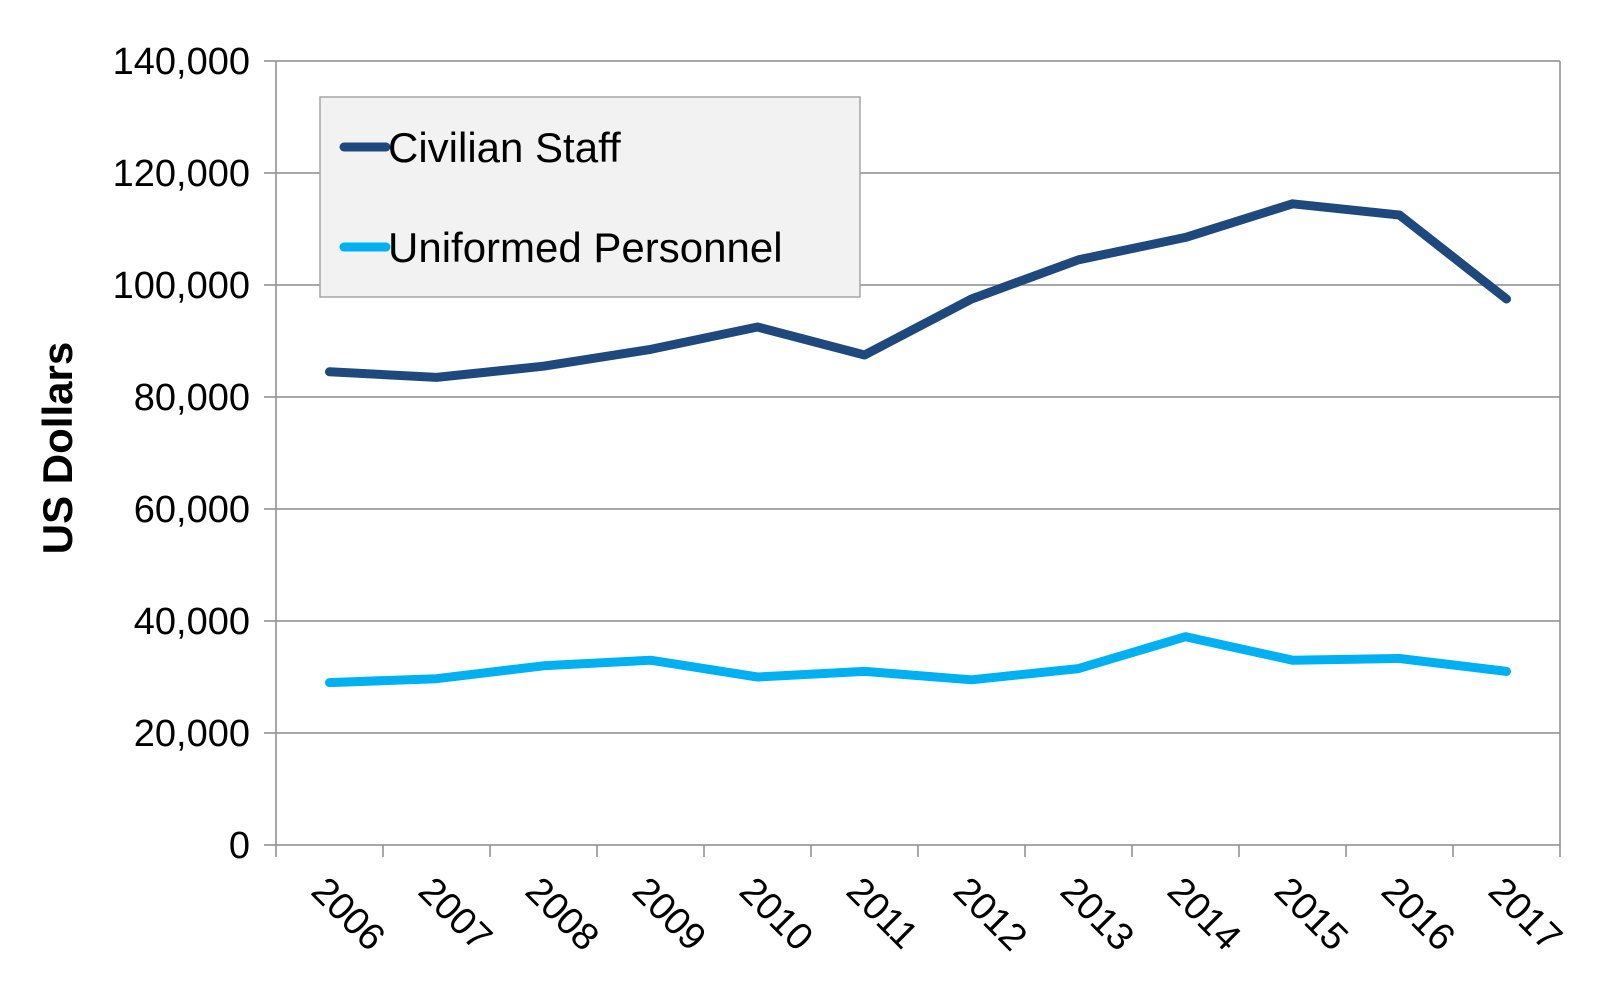  Describe the element at coordinates (881, 913) in the screenshot. I see `x-tick-label: 2011` at that location.